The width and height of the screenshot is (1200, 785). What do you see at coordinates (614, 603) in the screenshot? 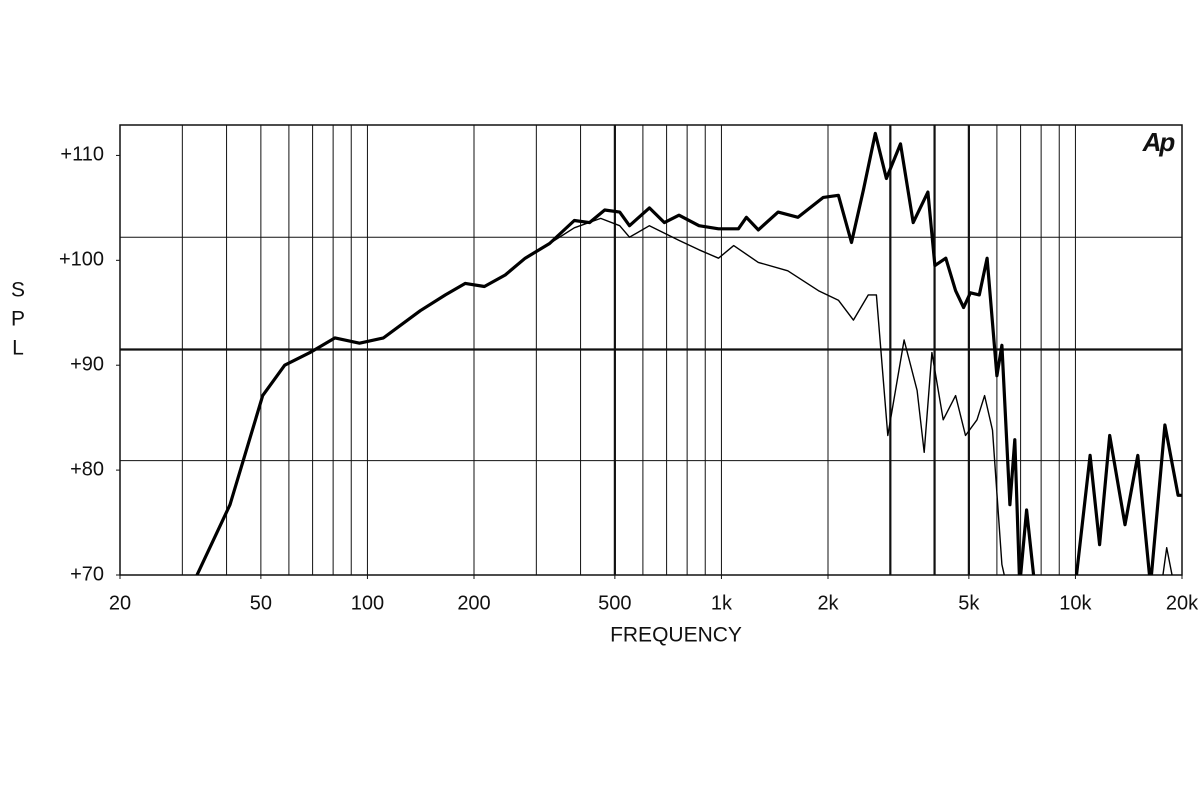
I see `x-tick-label: 500` at bounding box center [614, 603].